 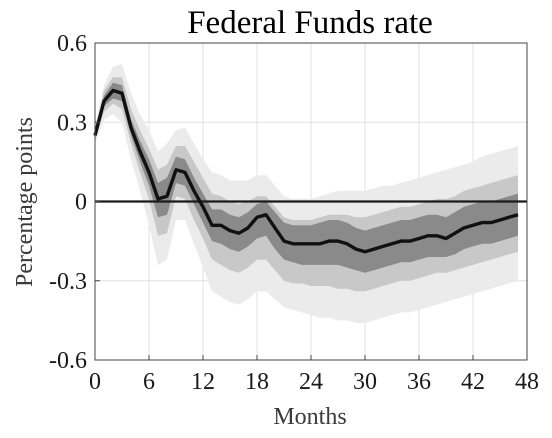 What do you see at coordinates (419, 382) in the screenshot?
I see `x-tick-label-6: 36` at bounding box center [419, 382].